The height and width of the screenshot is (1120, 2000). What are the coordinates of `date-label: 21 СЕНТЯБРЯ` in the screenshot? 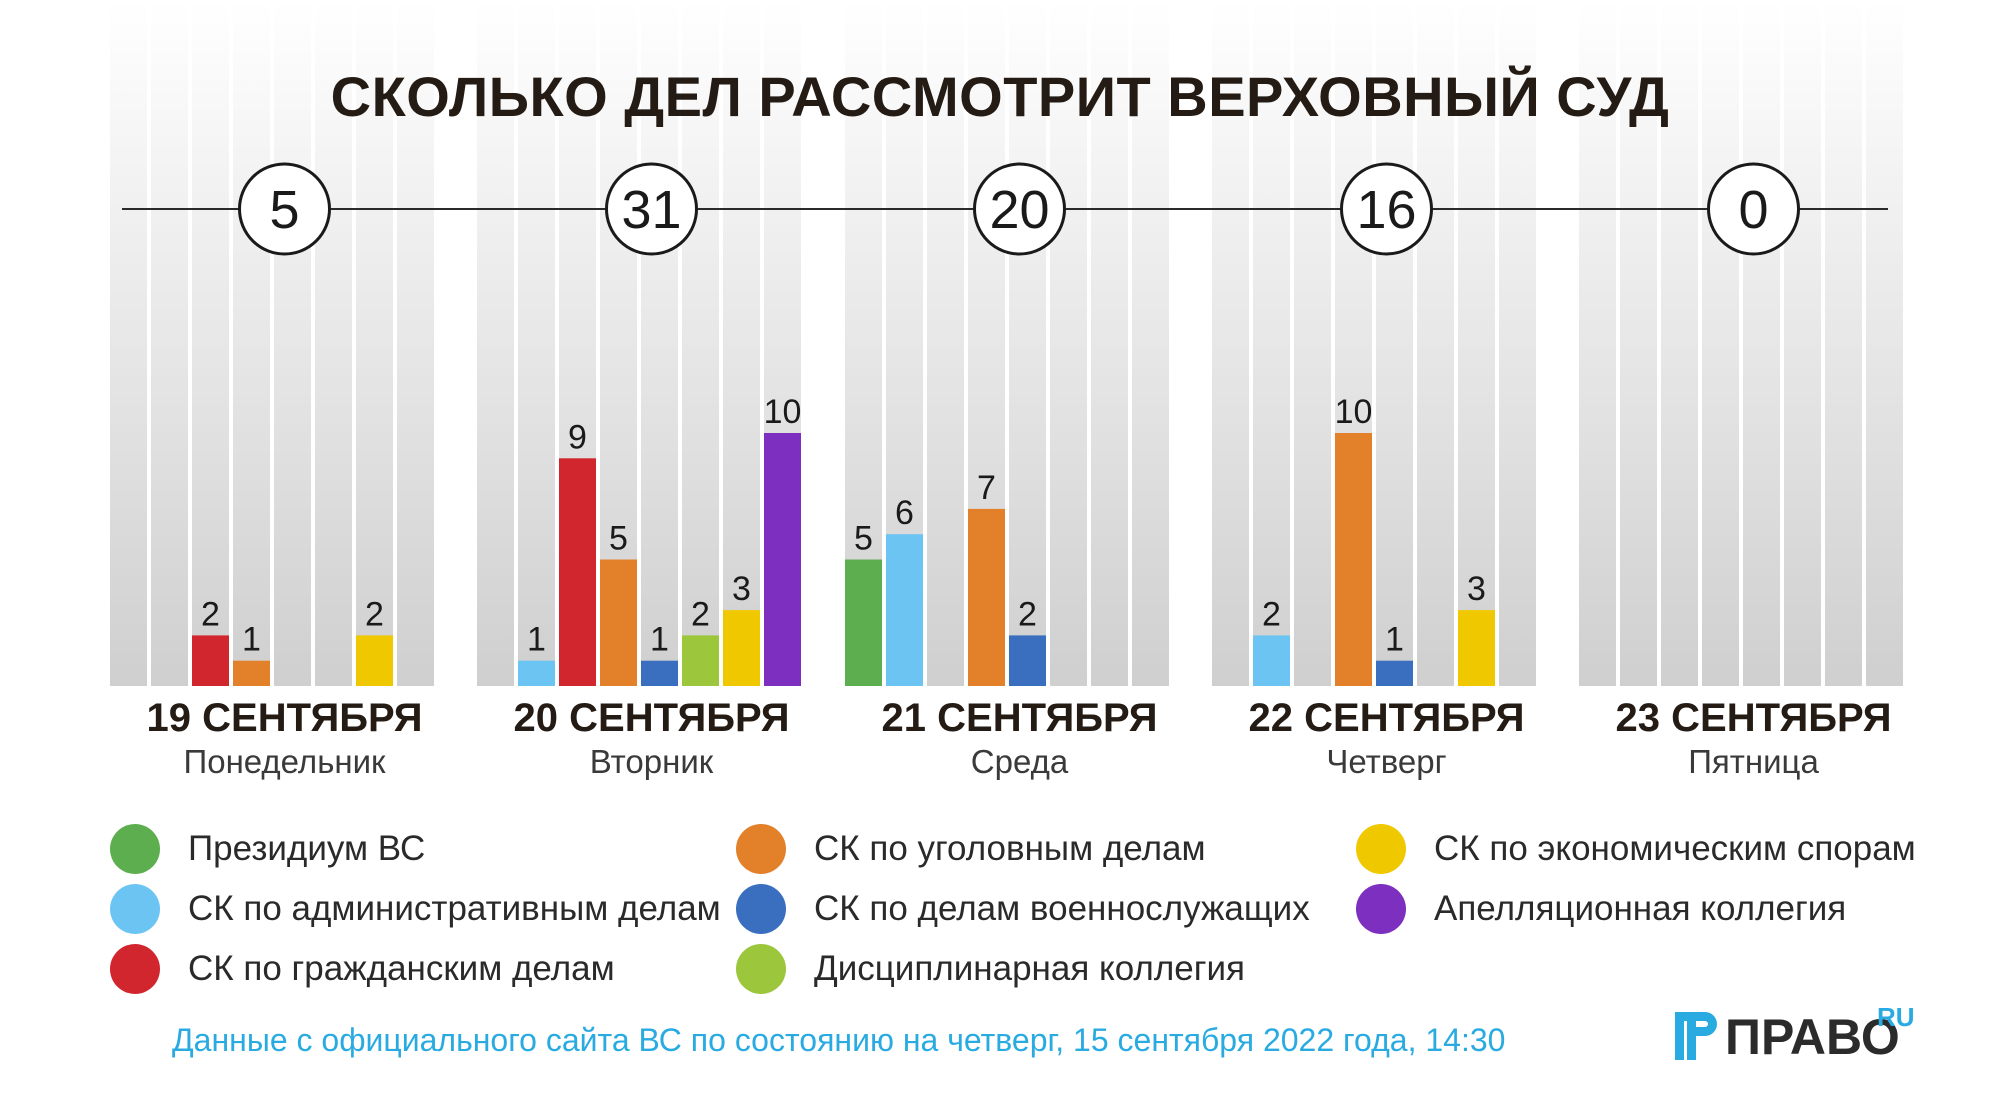 It's located at (1020, 718).